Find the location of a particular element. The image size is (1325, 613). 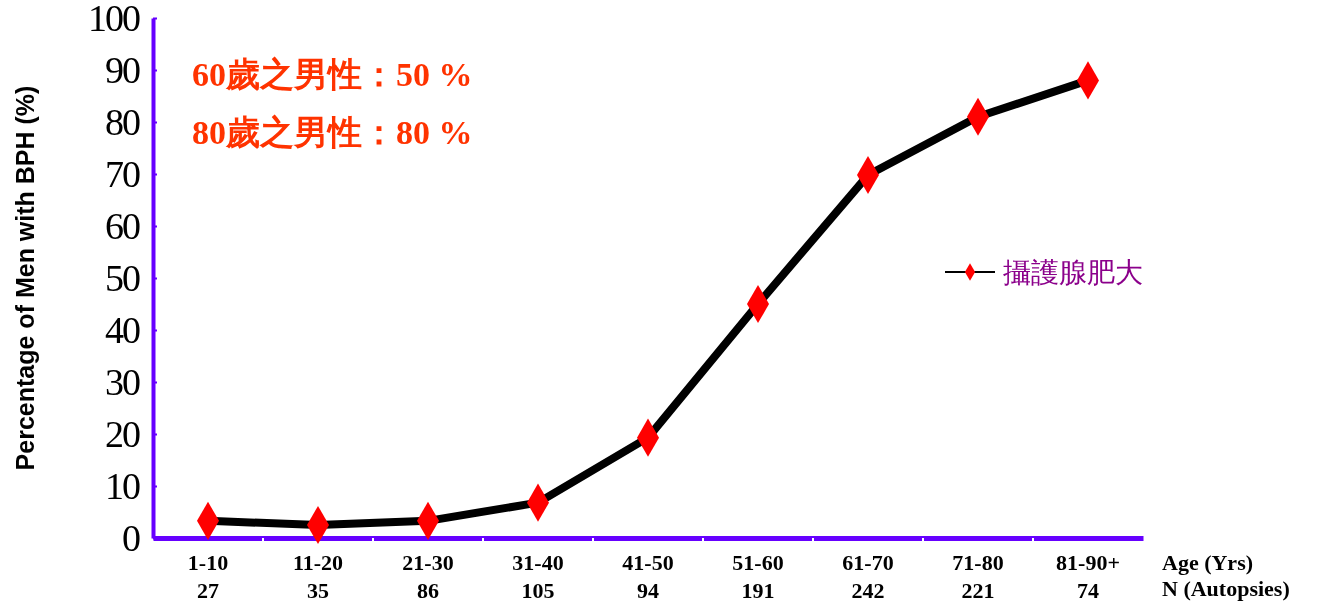

y-tick-label: 50 is located at coordinates (122, 277).